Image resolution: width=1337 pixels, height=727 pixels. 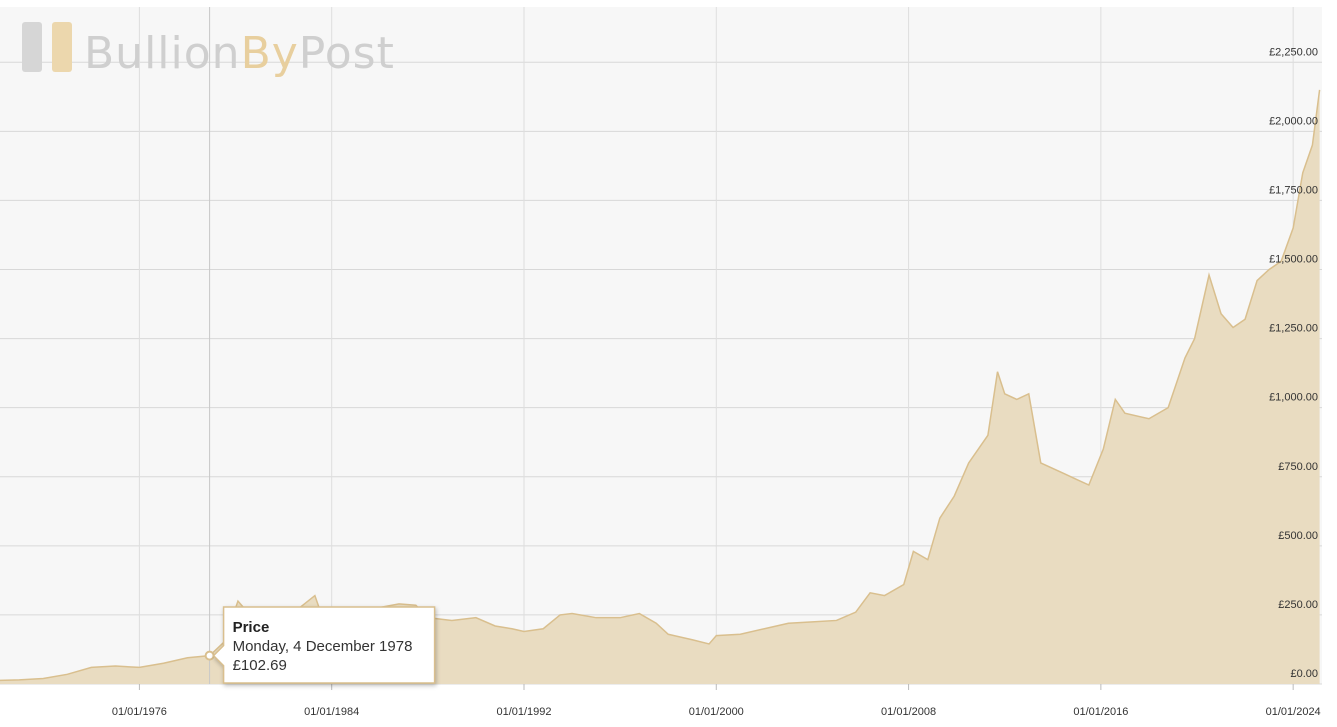 I want to click on y-tick-label: £1,250.00, so click(x=1293, y=329).